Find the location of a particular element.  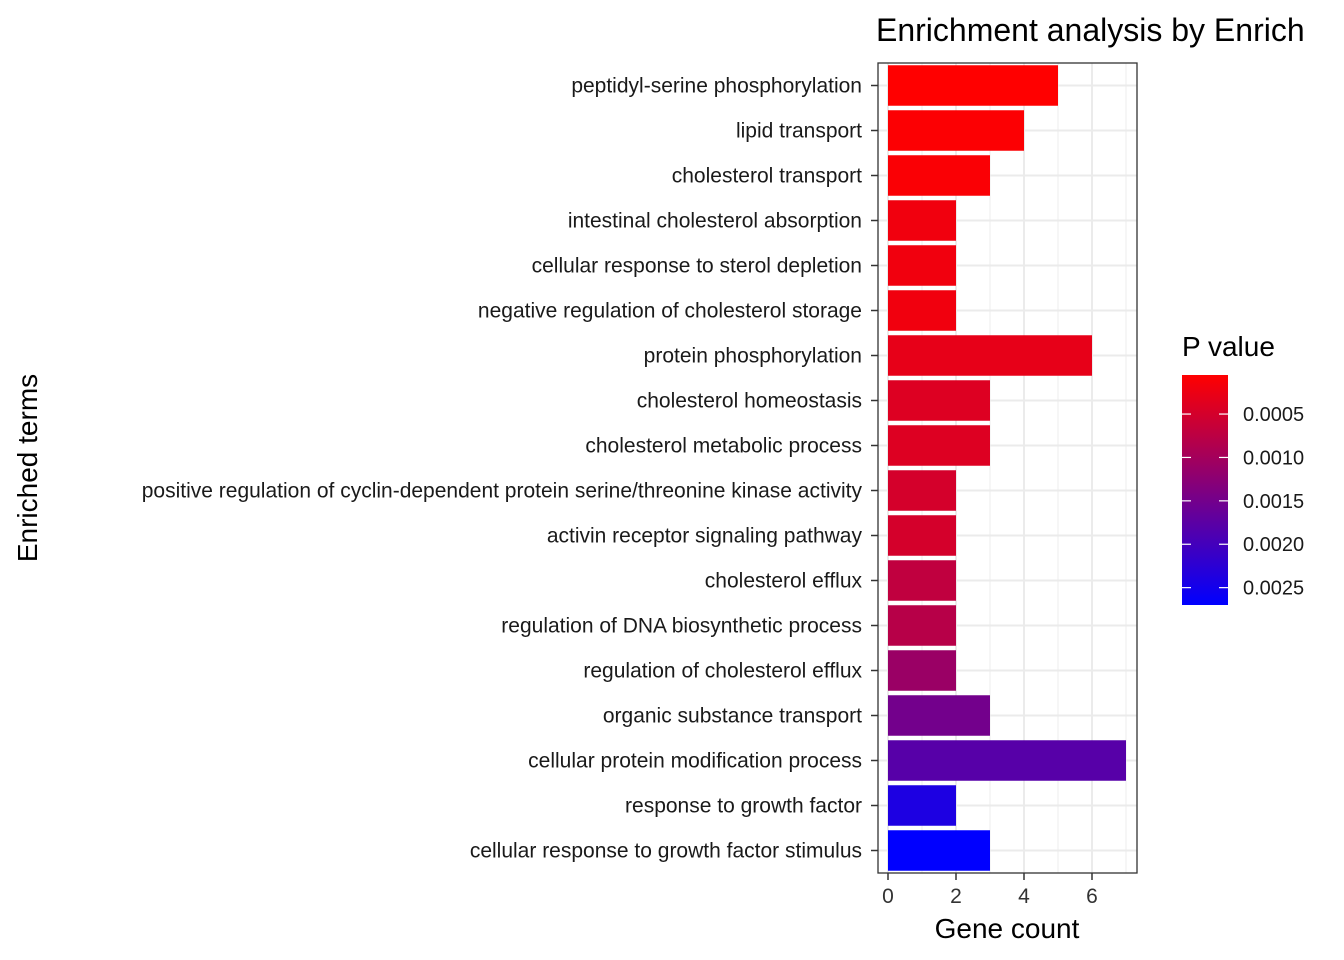

y-tick-label: intestinal cholesterol absorption is located at coordinates (715, 221).